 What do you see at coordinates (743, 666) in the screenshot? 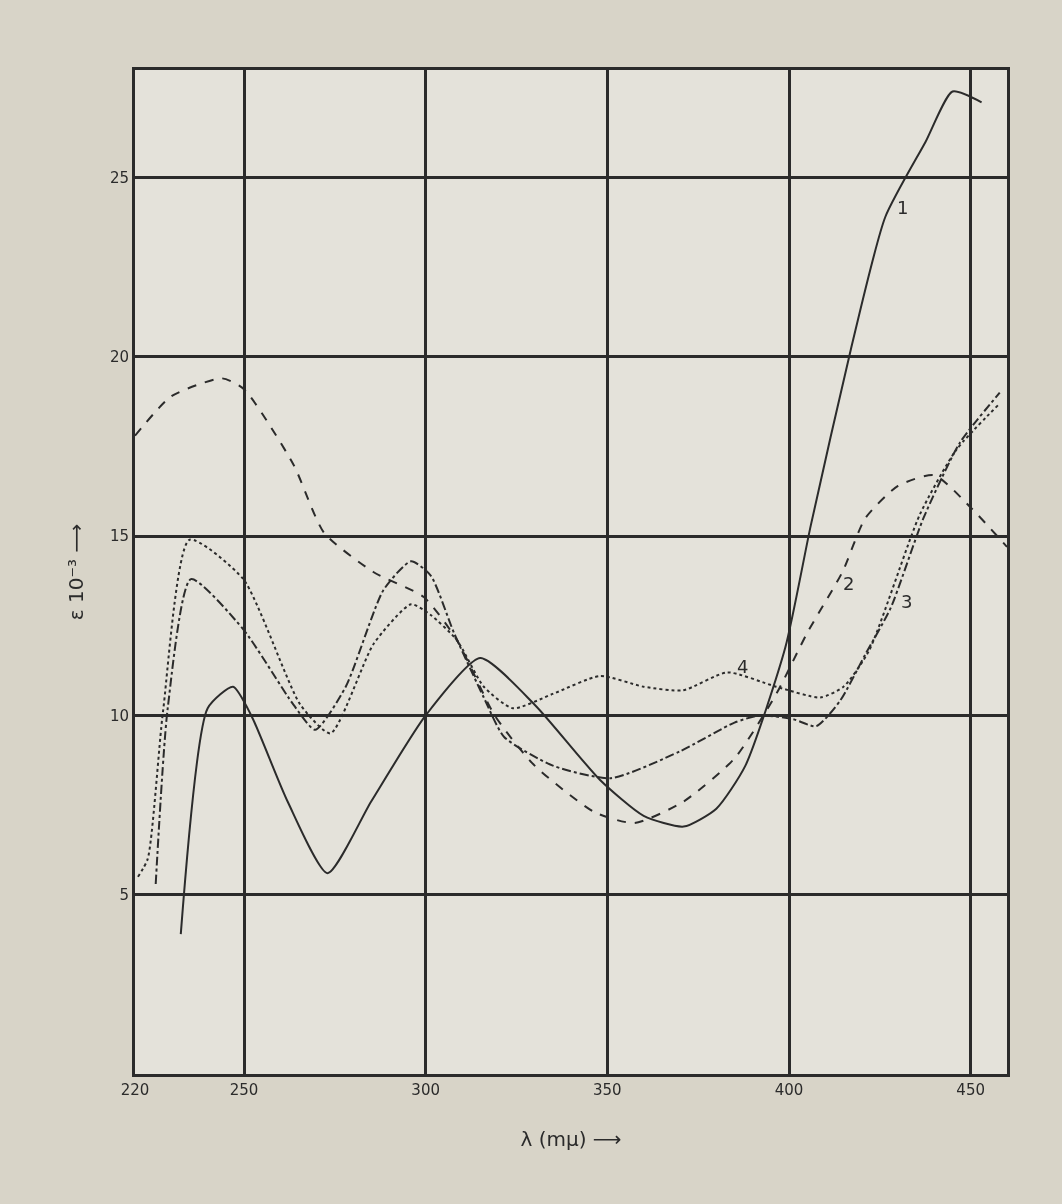
I see `annotation: 4` at bounding box center [743, 666].